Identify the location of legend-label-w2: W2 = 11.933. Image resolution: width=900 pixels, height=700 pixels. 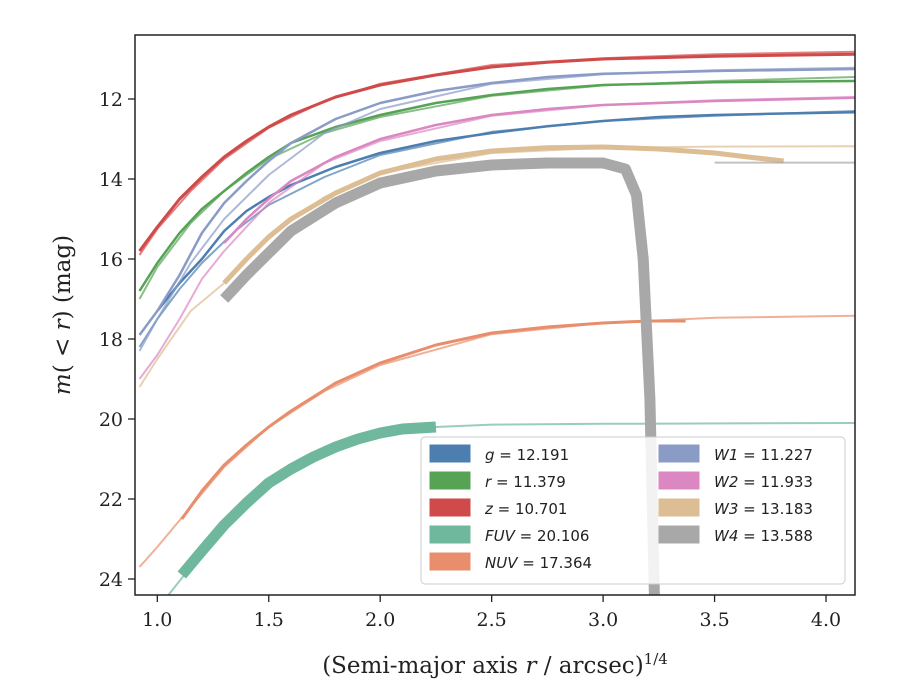
(763, 482).